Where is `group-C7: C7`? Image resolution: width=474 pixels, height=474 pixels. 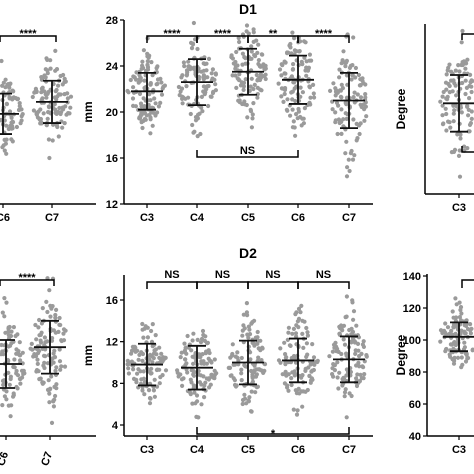
group-C7: C7 is located at coordinates (52, 136).